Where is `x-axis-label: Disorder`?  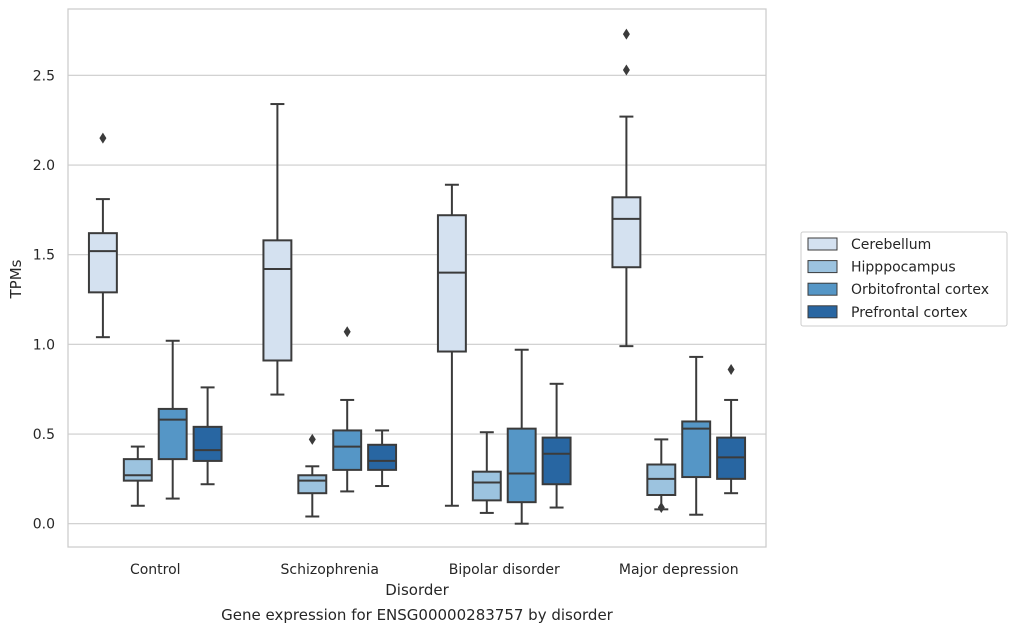
x-axis-label: Disorder is located at coordinates (417, 590).